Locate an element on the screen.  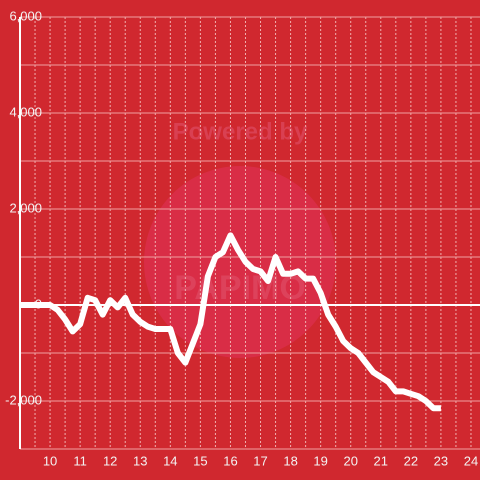
x-tick-label: 11 is located at coordinates (80, 460).